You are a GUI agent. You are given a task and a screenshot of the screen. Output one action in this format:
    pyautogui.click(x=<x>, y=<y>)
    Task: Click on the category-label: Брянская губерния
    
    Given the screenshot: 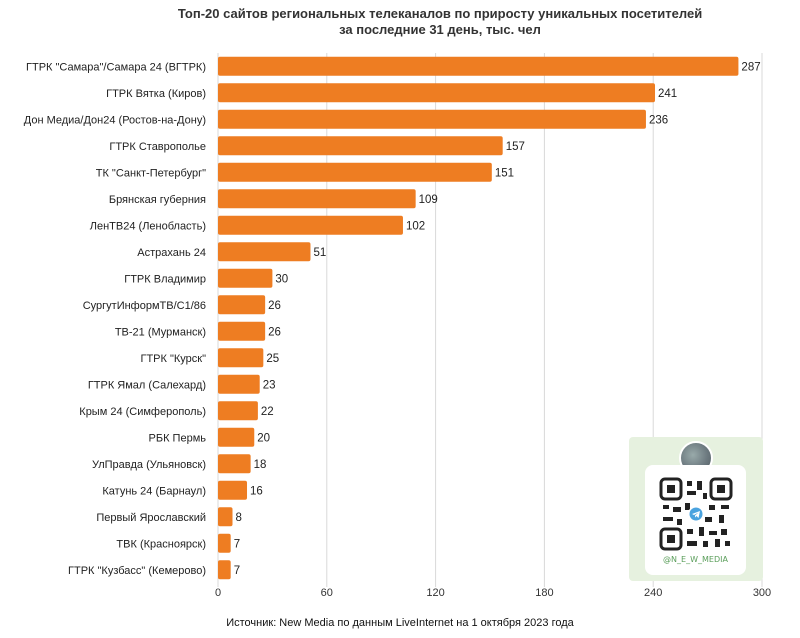 What is the action you would take?
    pyautogui.click(x=157, y=200)
    